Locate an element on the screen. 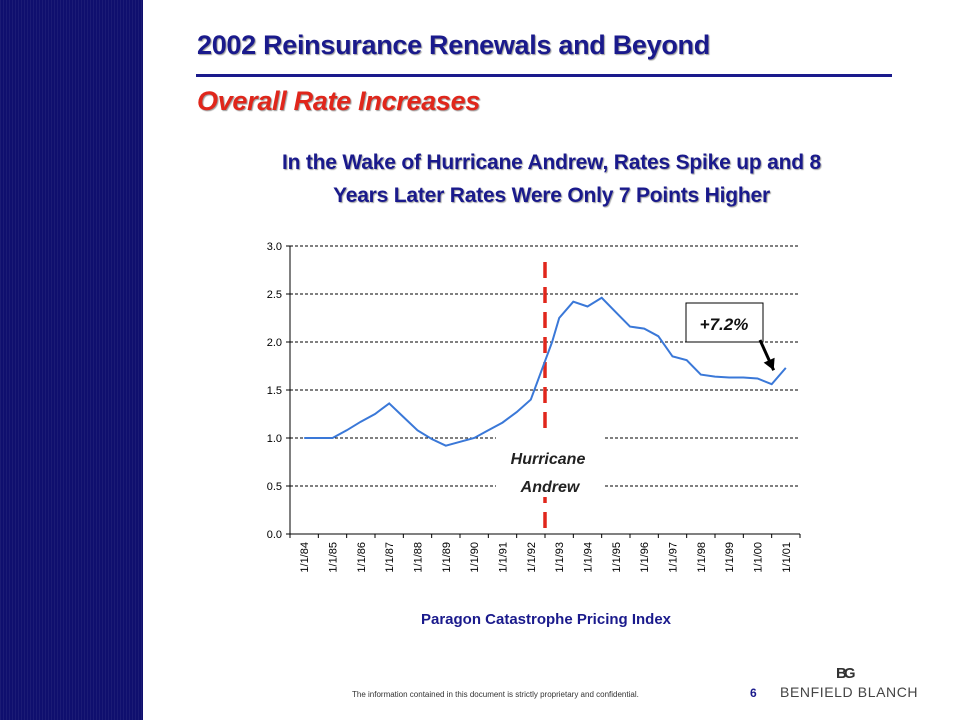  event-label-line-1: Hurricane is located at coordinates (548, 459).